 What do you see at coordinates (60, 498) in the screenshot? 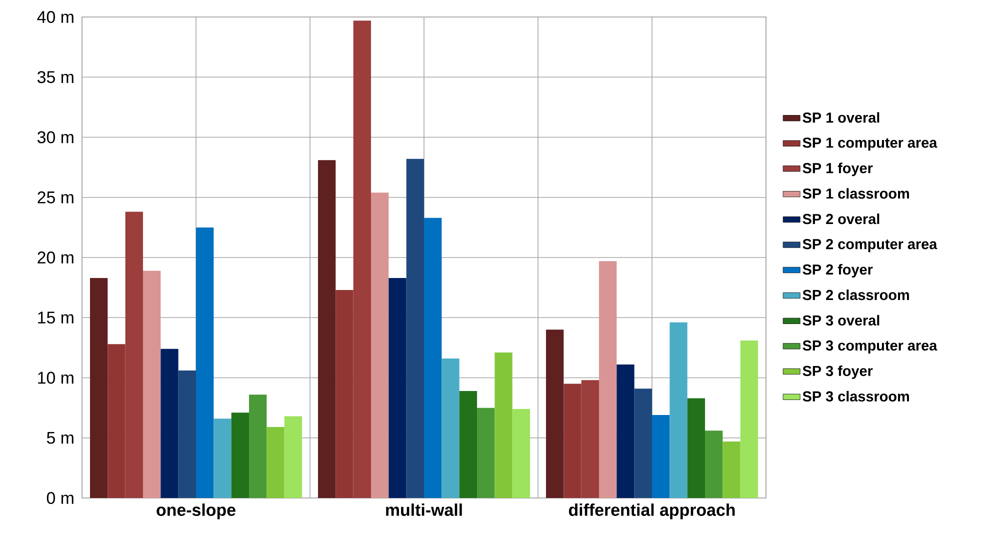
I see `y-tick-label: 0 m` at bounding box center [60, 498].